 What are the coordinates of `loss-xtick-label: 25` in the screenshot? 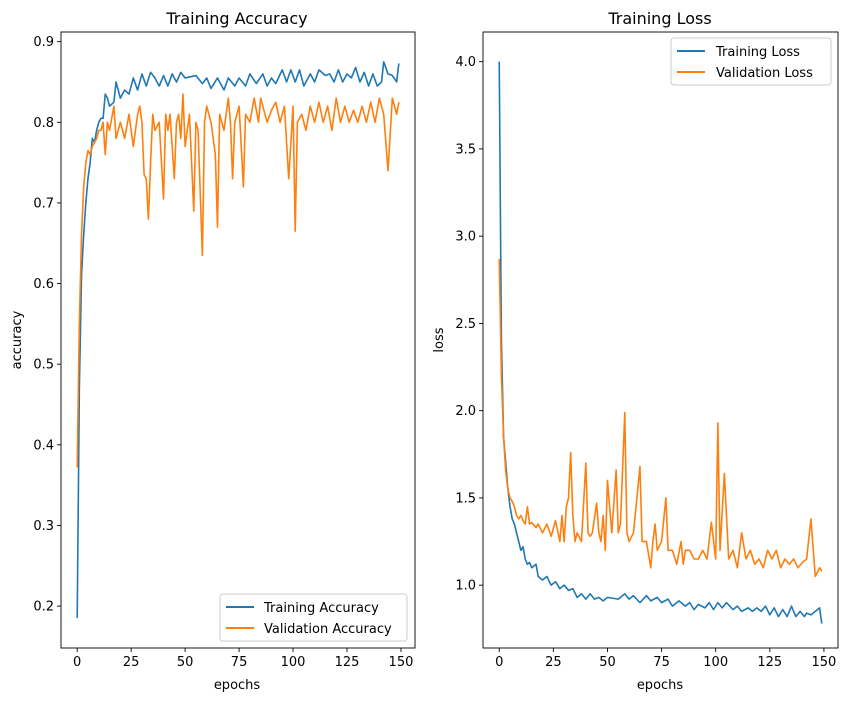 It's located at (553, 662).